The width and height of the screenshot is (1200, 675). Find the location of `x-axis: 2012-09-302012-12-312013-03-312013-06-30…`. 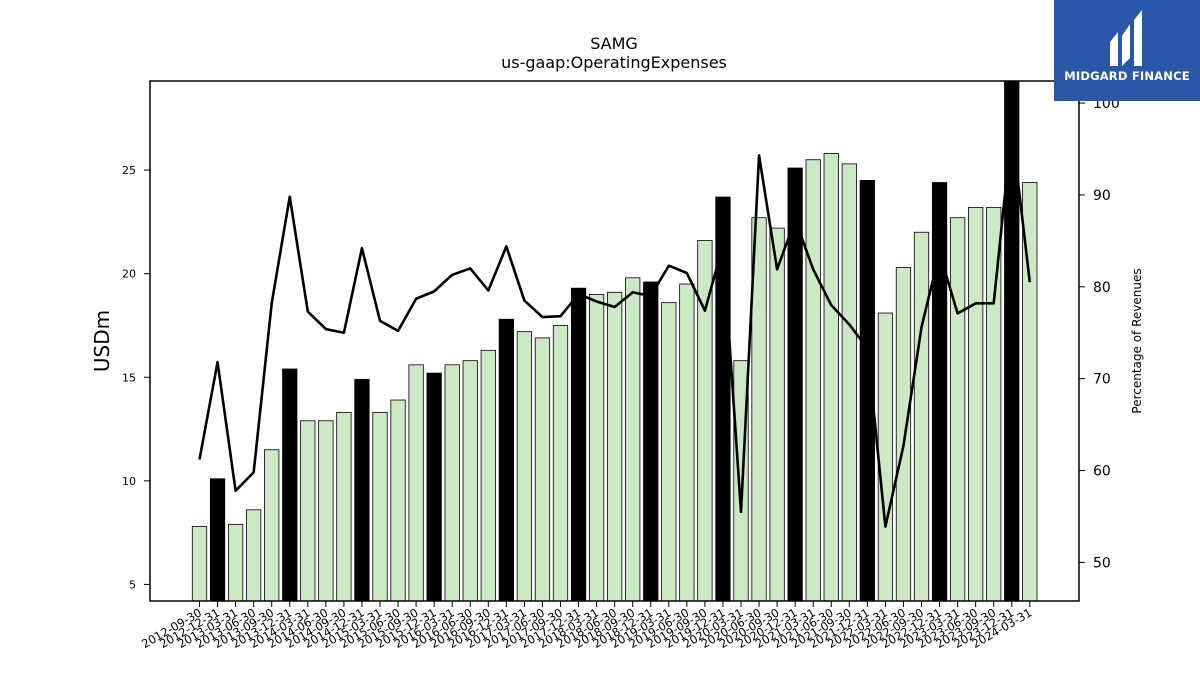

x-axis: 2012-09-302012-12-312013-03-312013-06-30… is located at coordinates (586, 626).